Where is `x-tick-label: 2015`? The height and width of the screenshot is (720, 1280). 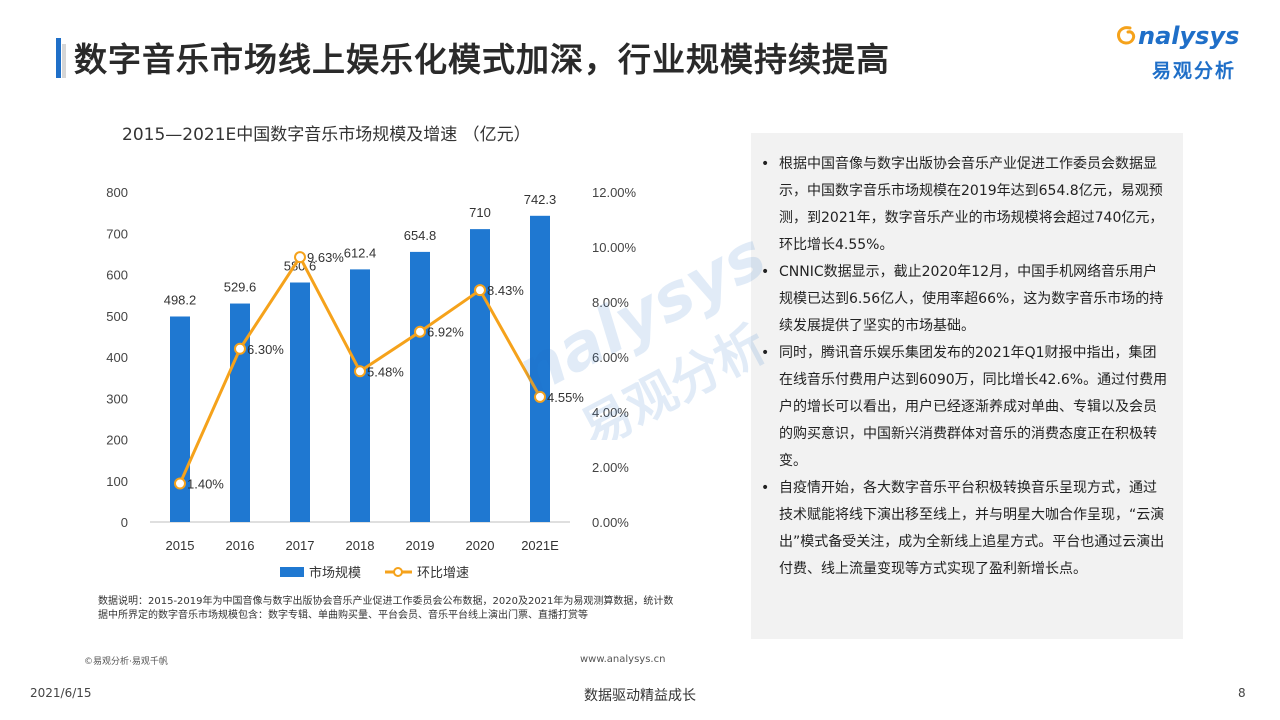 x-tick-label: 2015 is located at coordinates (180, 545).